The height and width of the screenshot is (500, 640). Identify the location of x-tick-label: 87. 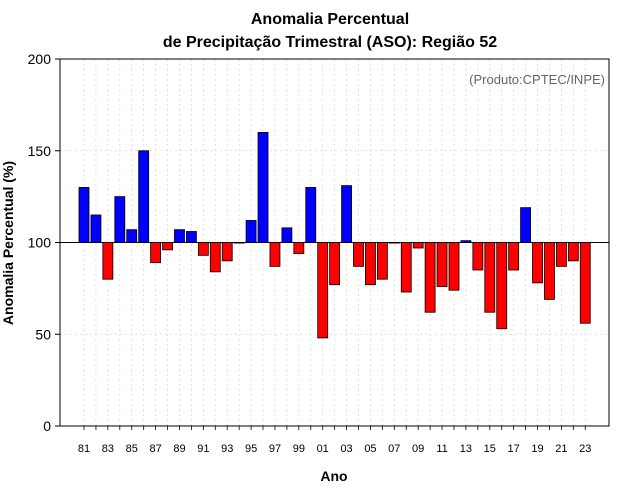
(155, 449).